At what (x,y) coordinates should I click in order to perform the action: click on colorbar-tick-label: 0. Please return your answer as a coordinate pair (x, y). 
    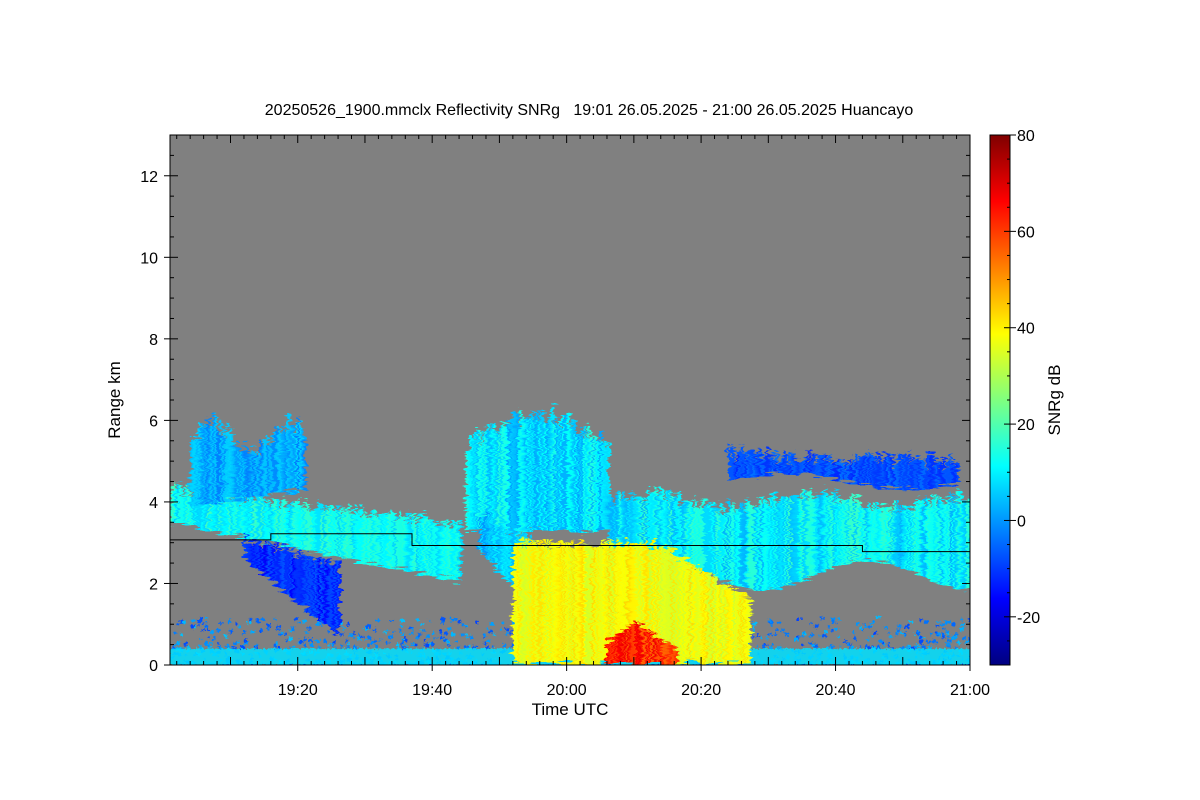
    Looking at the image, I should click on (1021, 521).